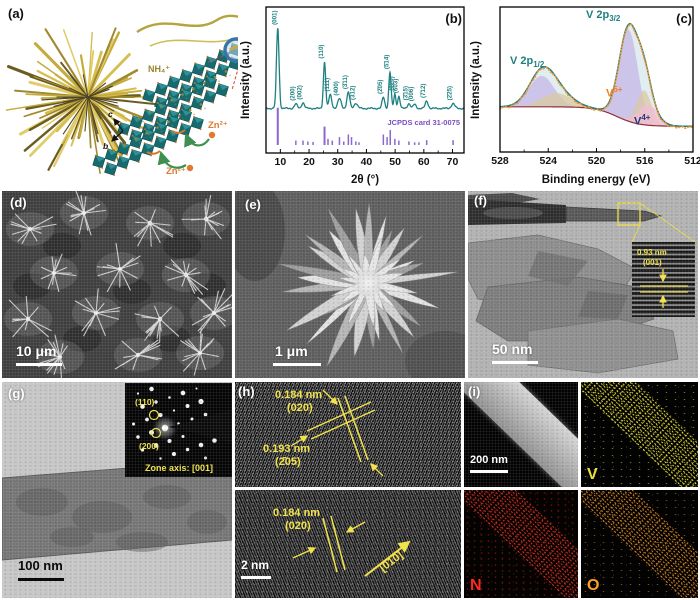  Describe the element at coordinates (323, 433) in the screenshot. I see `hrtem-top-marks: 0.184 nm (020) 0.193 nm (2̄05)` at that location.